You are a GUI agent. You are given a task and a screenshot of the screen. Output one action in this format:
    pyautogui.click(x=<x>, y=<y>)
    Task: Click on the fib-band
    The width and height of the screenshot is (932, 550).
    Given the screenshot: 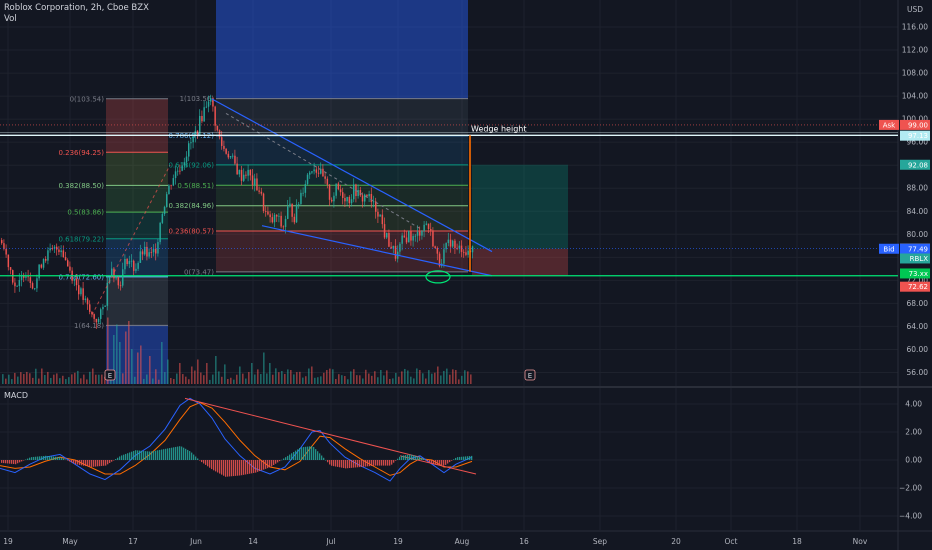 What is the action you would take?
    pyautogui.click(x=137, y=125)
    